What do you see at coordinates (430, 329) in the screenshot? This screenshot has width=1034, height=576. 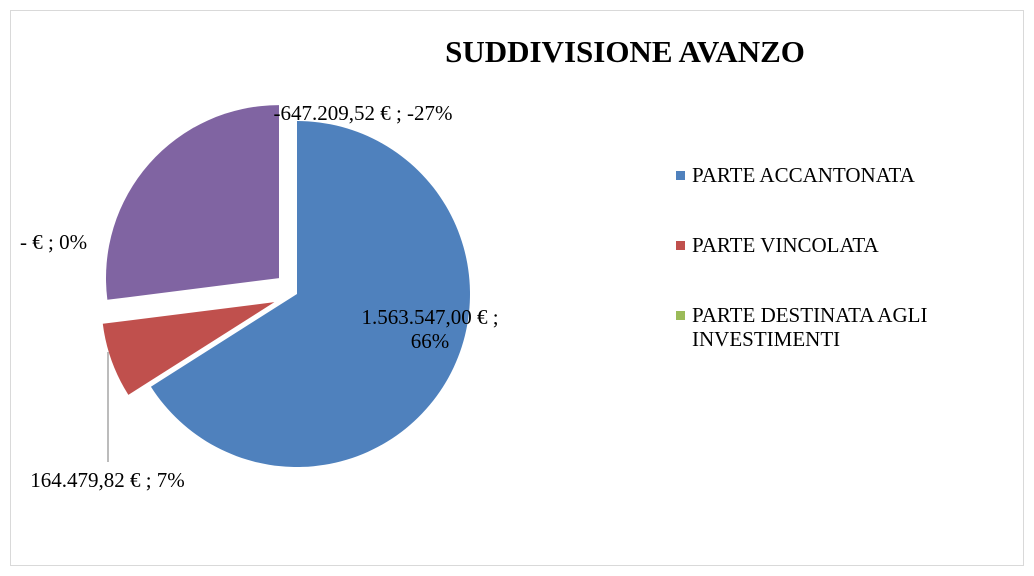 I see `data-label: 1.563.547,00 € ; 66%` at bounding box center [430, 329].